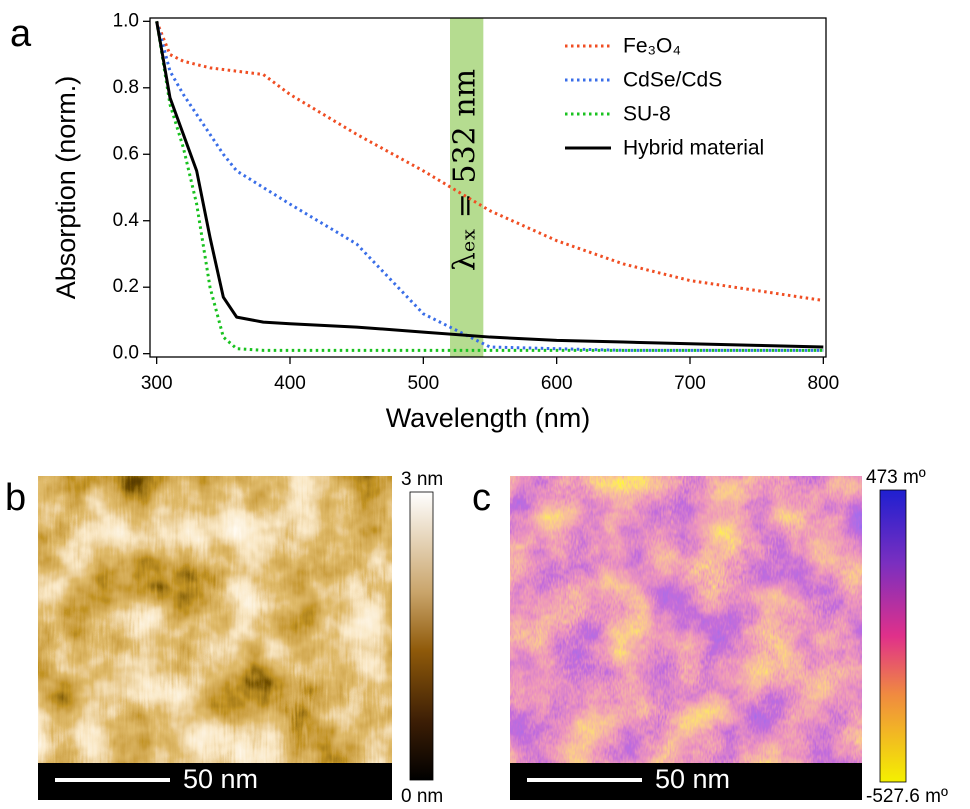 This screenshot has height=809, width=970. I want to click on panel-label: a, so click(21, 34).